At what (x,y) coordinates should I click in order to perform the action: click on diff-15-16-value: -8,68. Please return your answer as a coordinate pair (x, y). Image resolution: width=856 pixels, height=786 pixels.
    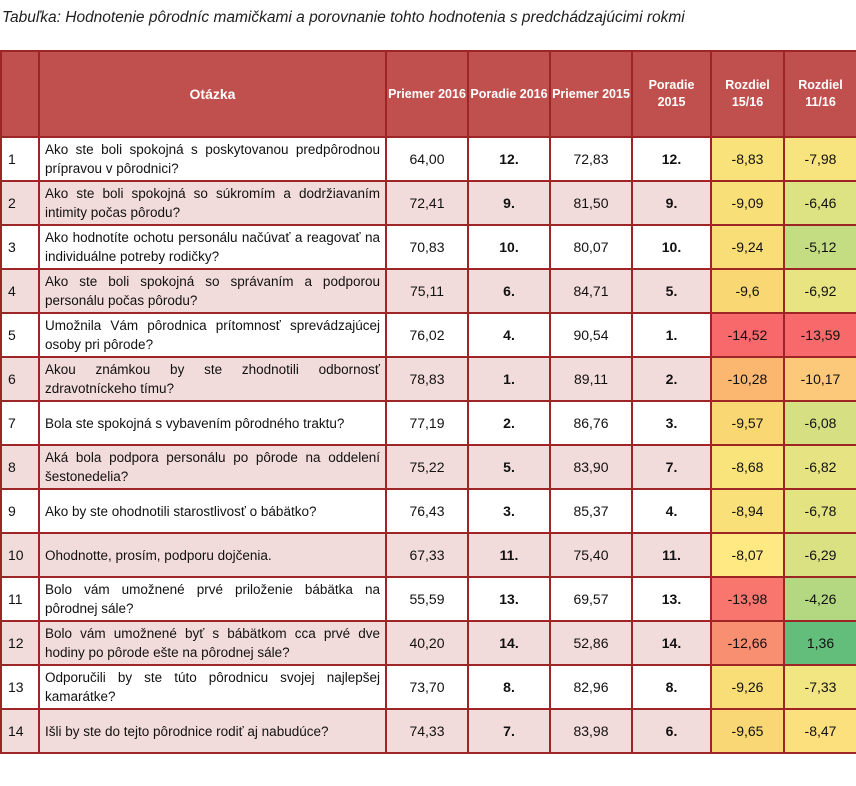
    Looking at the image, I should click on (747, 467).